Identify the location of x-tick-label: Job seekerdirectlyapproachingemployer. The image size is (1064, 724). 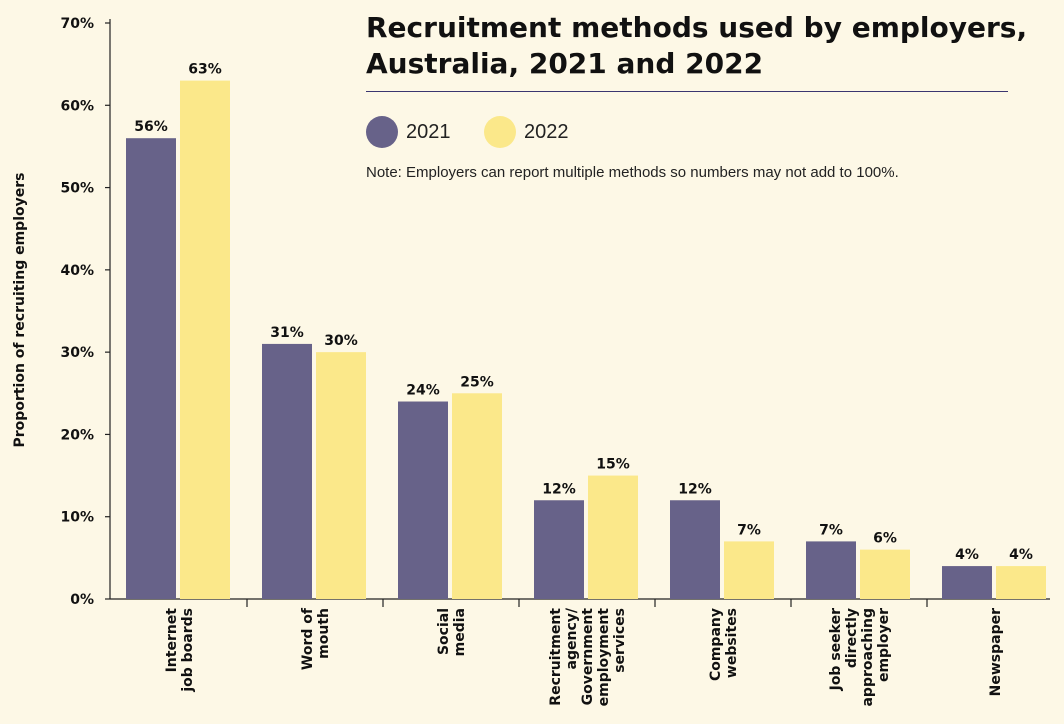
(860, 657).